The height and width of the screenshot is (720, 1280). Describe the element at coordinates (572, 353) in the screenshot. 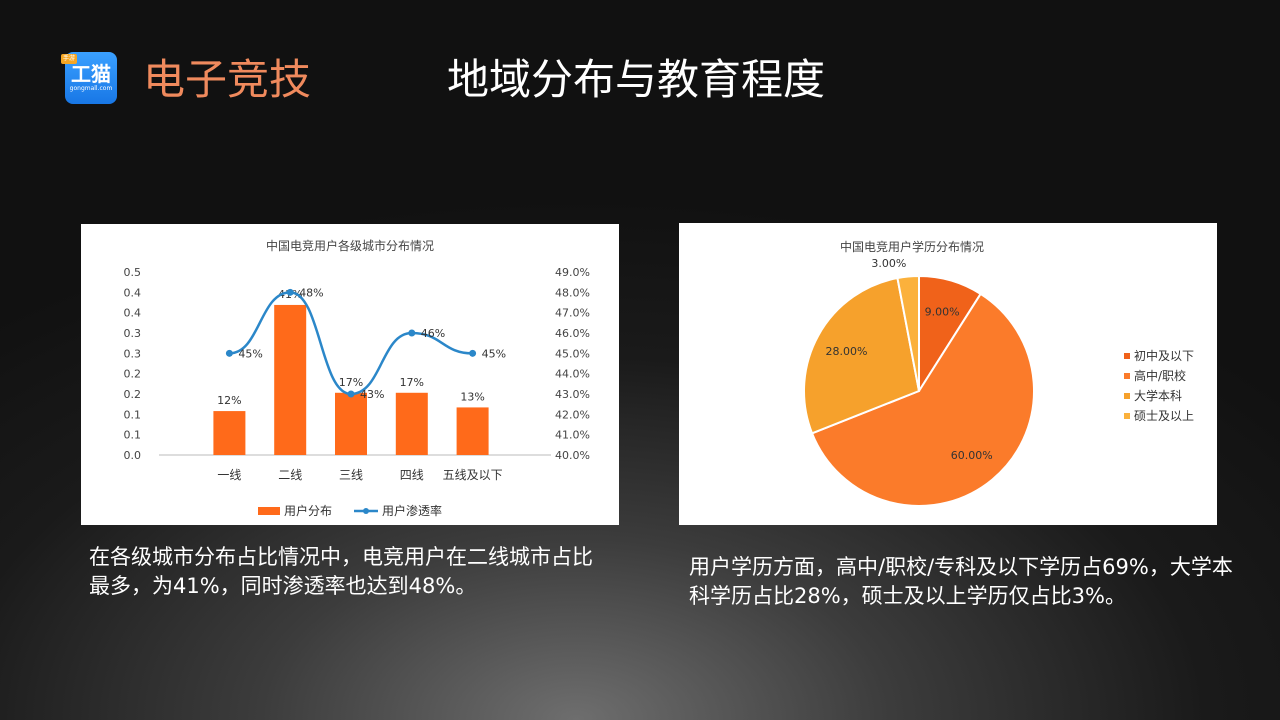

I see `y2-tick-label: 45.0%` at that location.